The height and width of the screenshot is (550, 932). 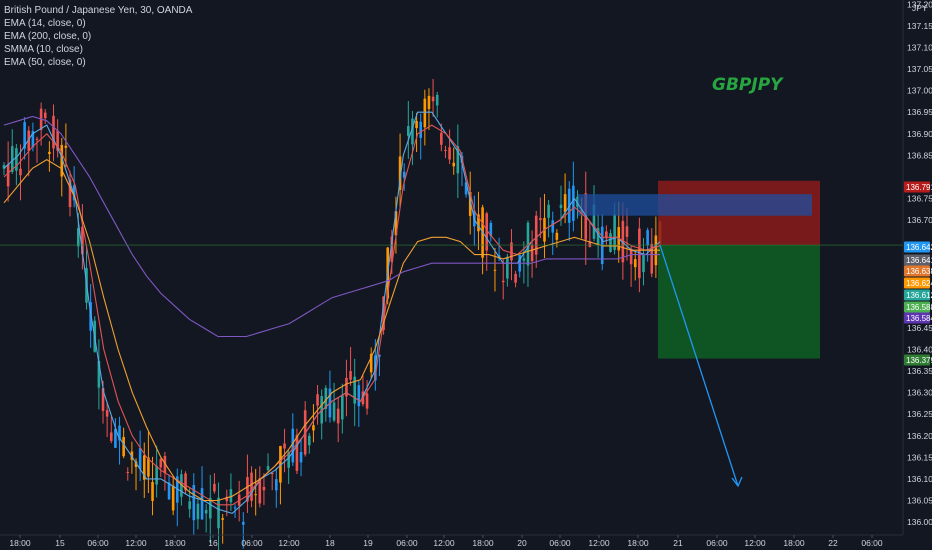 What do you see at coordinates (739, 302) in the screenshot?
I see `take-profit-zone` at bounding box center [739, 302].